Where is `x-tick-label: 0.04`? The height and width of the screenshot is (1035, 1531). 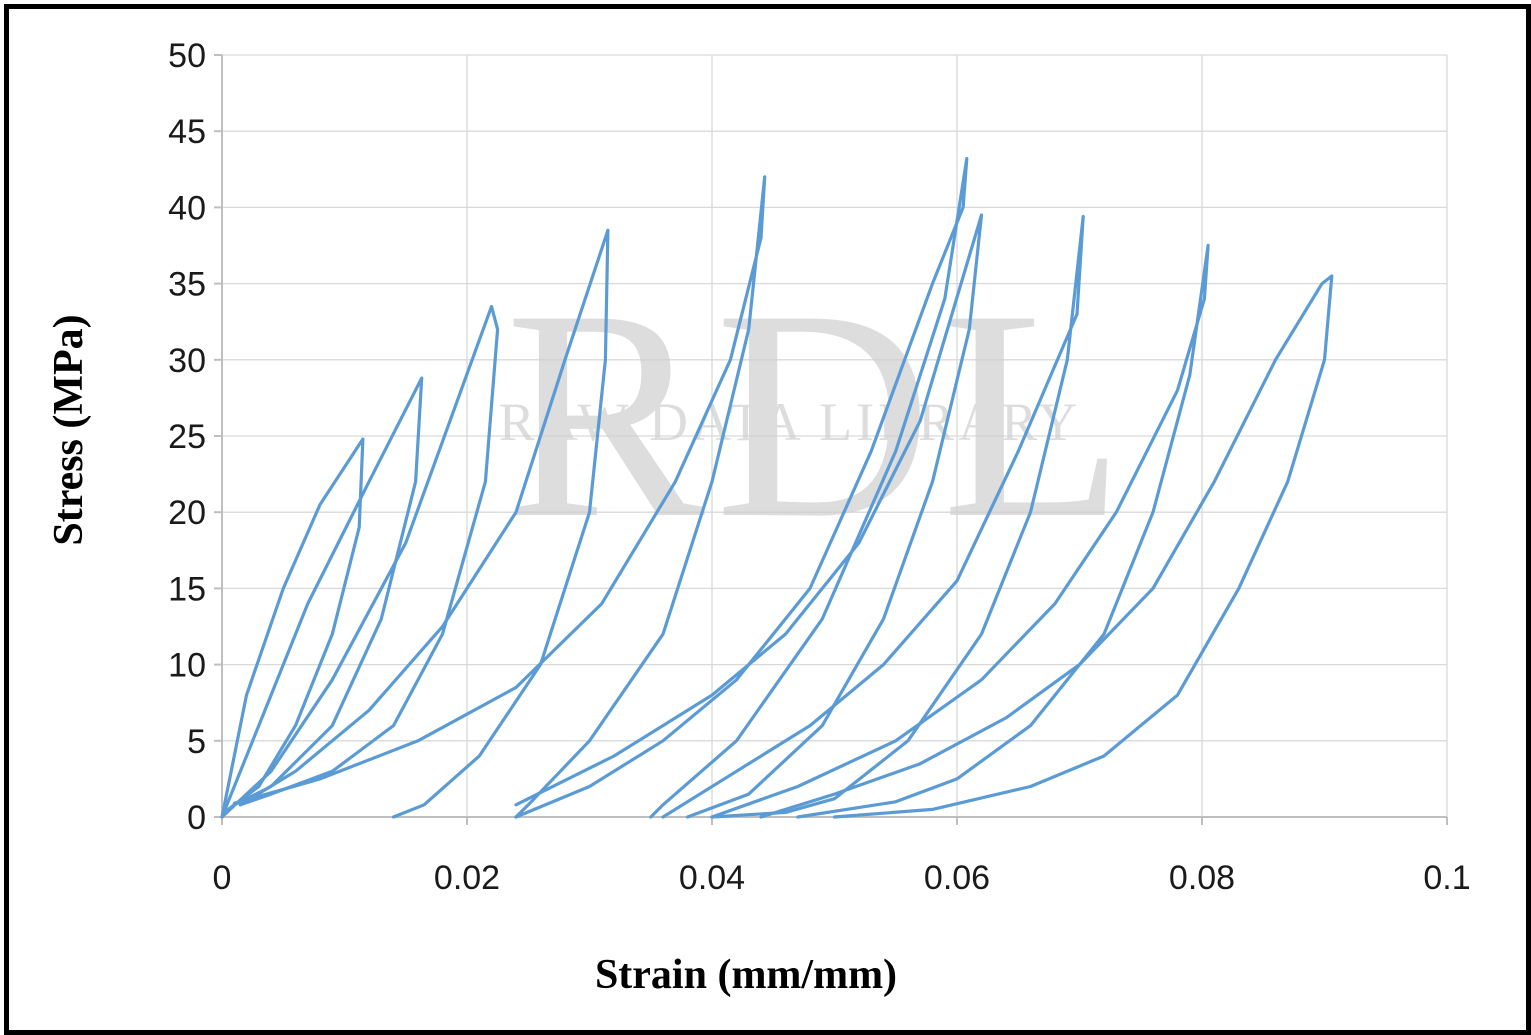
x-tick-label: 0.04 is located at coordinates (712, 878).